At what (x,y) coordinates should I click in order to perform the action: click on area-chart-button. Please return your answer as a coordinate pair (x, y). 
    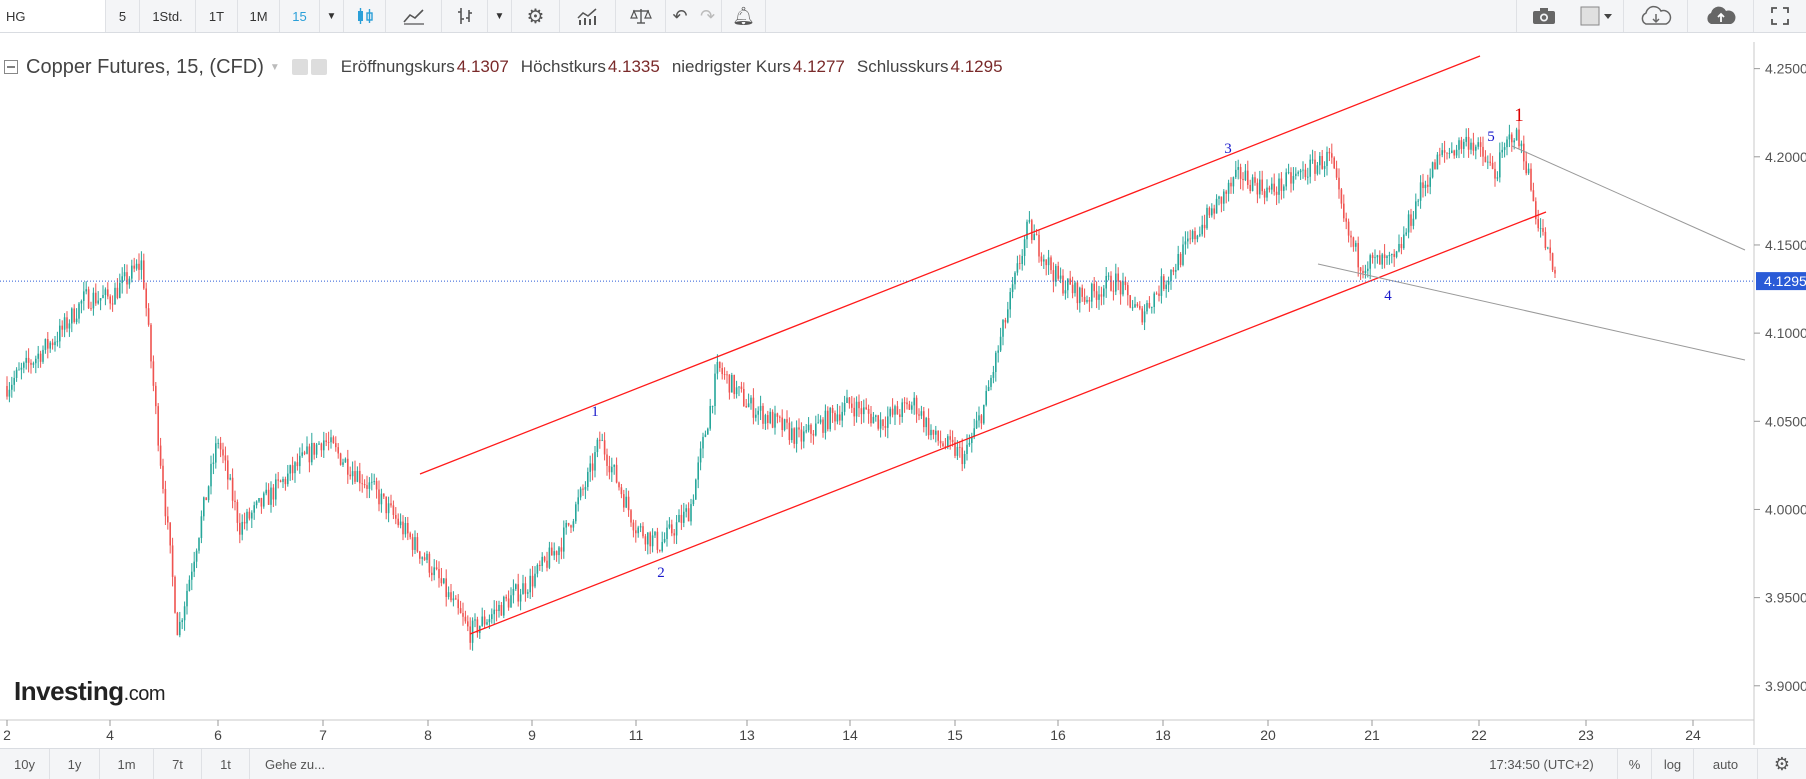
    Looking at the image, I should click on (414, 16).